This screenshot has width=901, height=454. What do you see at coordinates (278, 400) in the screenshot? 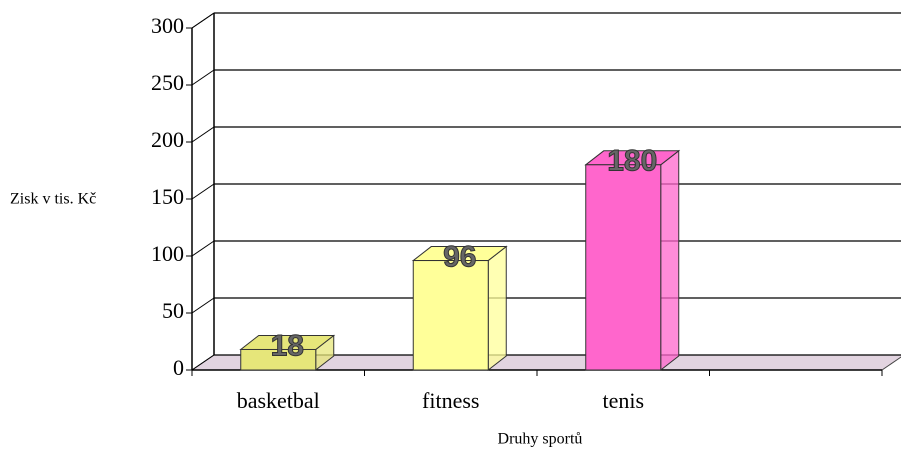
I see `x-tick-label: basketbal` at bounding box center [278, 400].